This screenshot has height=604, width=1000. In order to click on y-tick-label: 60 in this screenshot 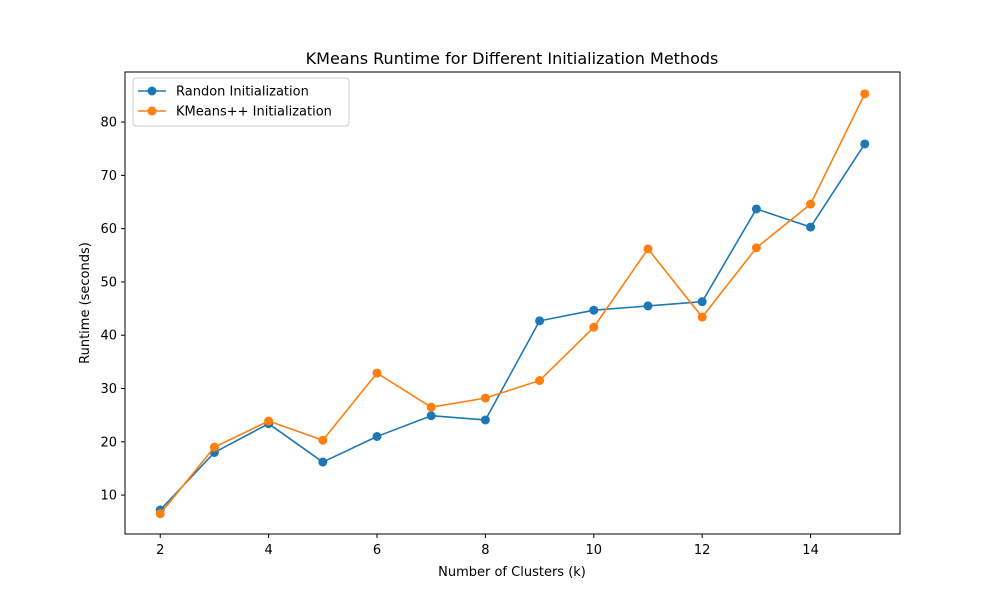, I will do `click(108, 229)`.